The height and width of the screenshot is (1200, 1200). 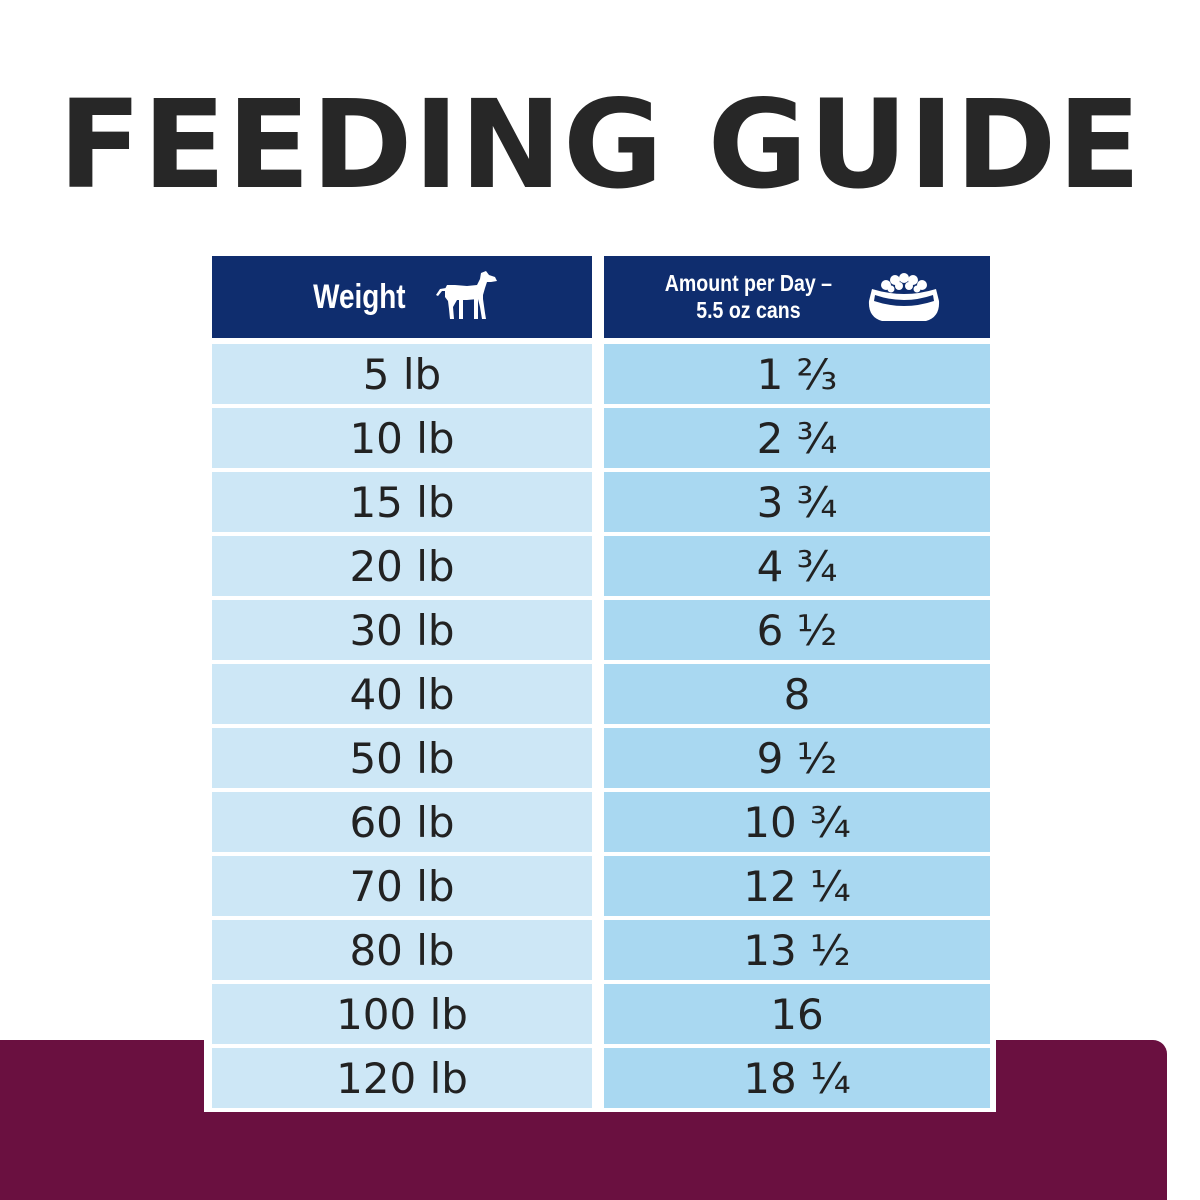 What do you see at coordinates (797, 694) in the screenshot?
I see `amount-cell: 8` at bounding box center [797, 694].